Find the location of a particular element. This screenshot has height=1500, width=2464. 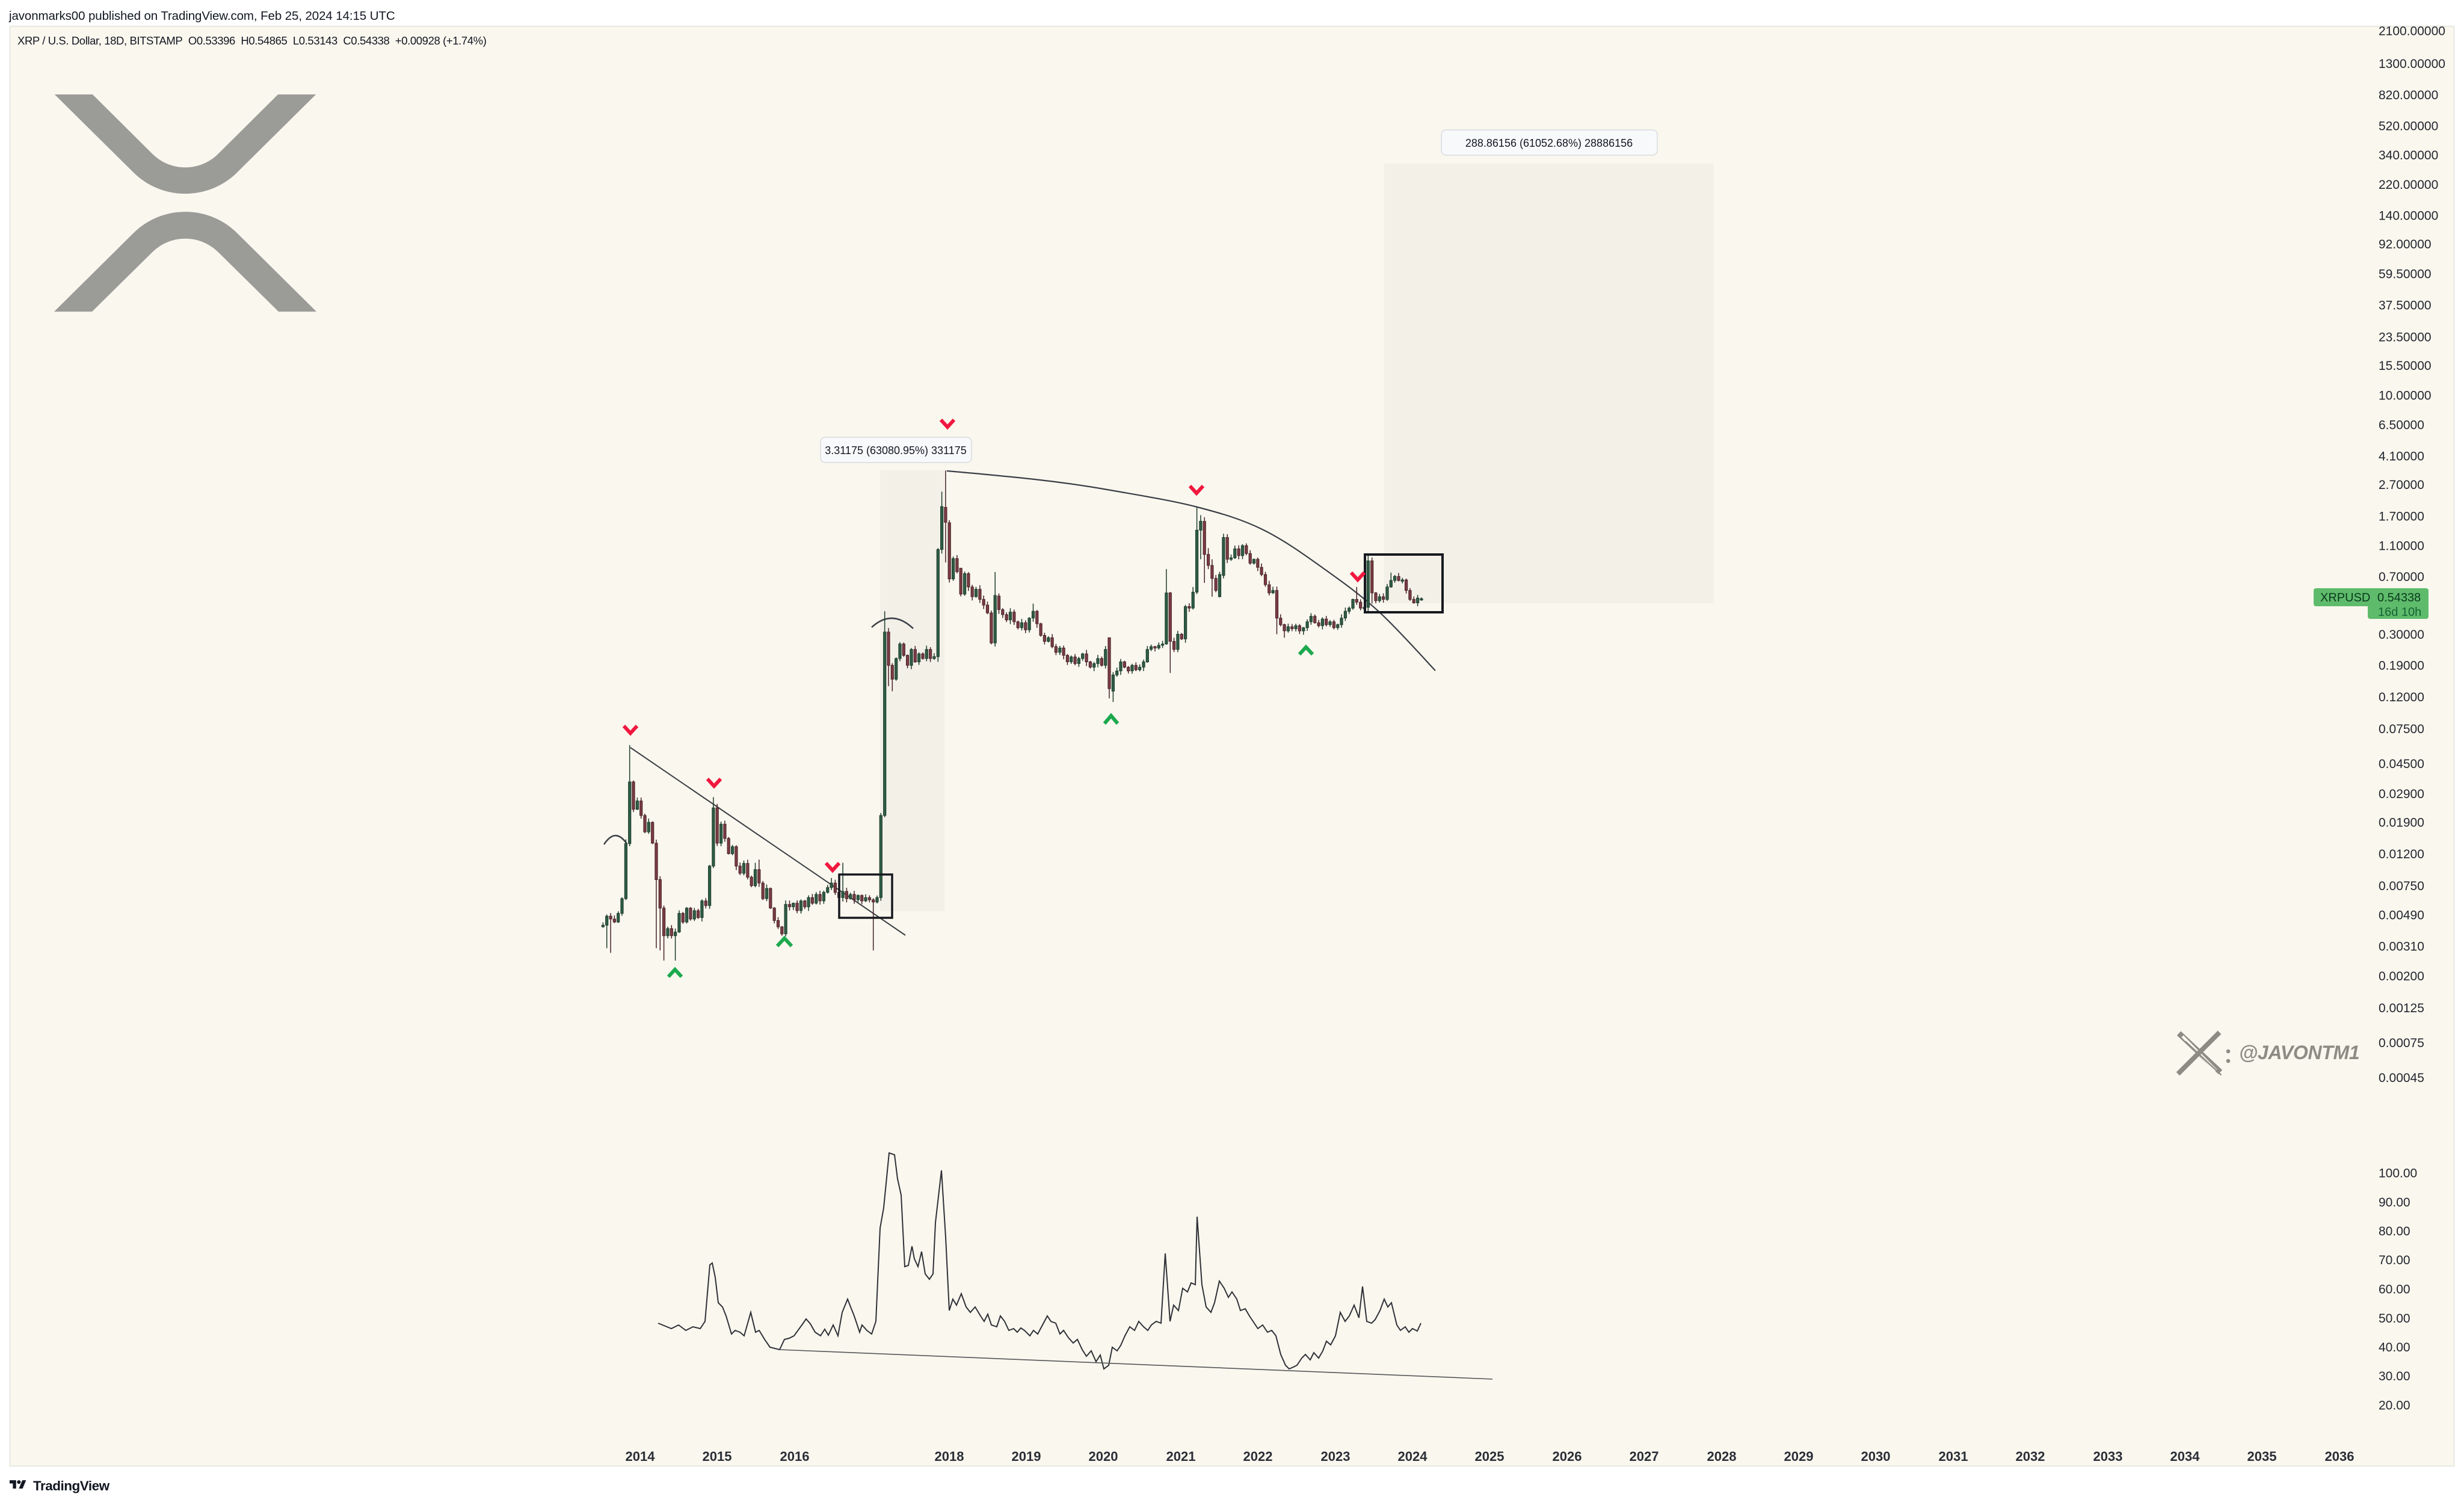

svg-text: 0.01900 is located at coordinates (2401, 823).